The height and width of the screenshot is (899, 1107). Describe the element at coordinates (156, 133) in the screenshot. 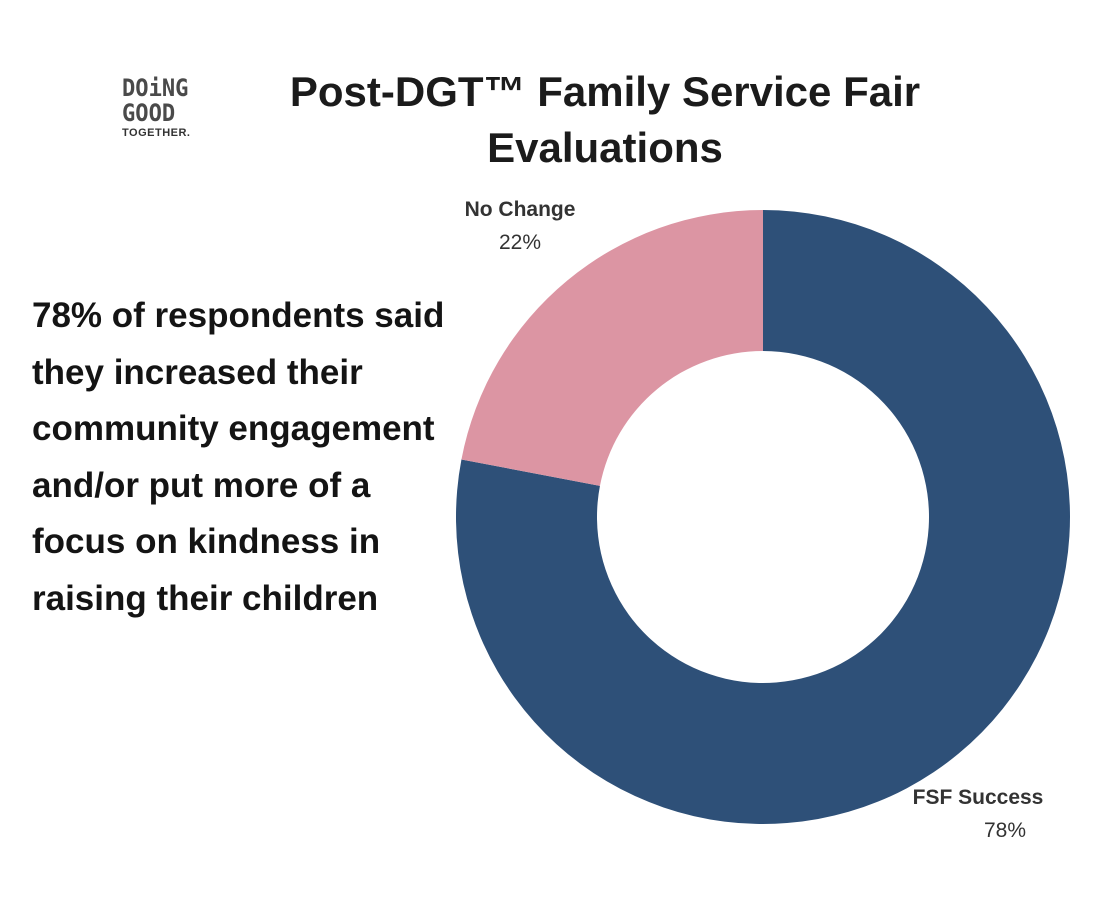

I see `logo-line-3: TOGETHER.` at that location.